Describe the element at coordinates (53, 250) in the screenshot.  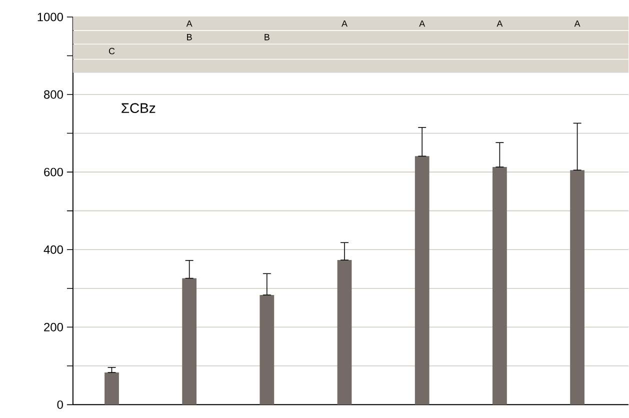
I see `y-tick-label: 400` at that location.